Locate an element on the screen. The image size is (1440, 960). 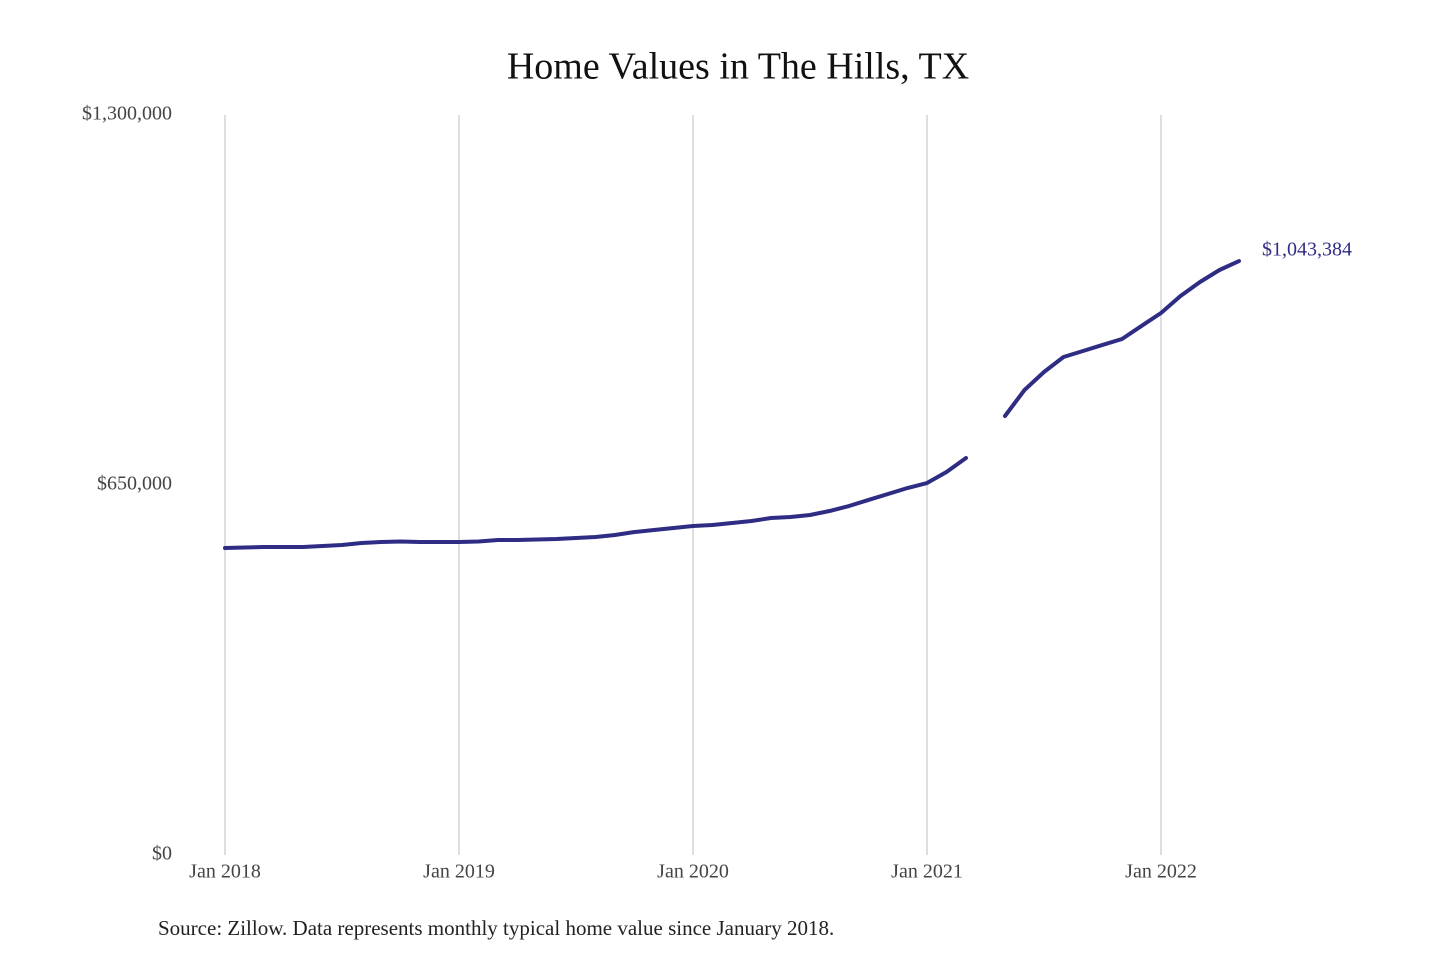
x-tick-label: Jan 2019 is located at coordinates (459, 872).